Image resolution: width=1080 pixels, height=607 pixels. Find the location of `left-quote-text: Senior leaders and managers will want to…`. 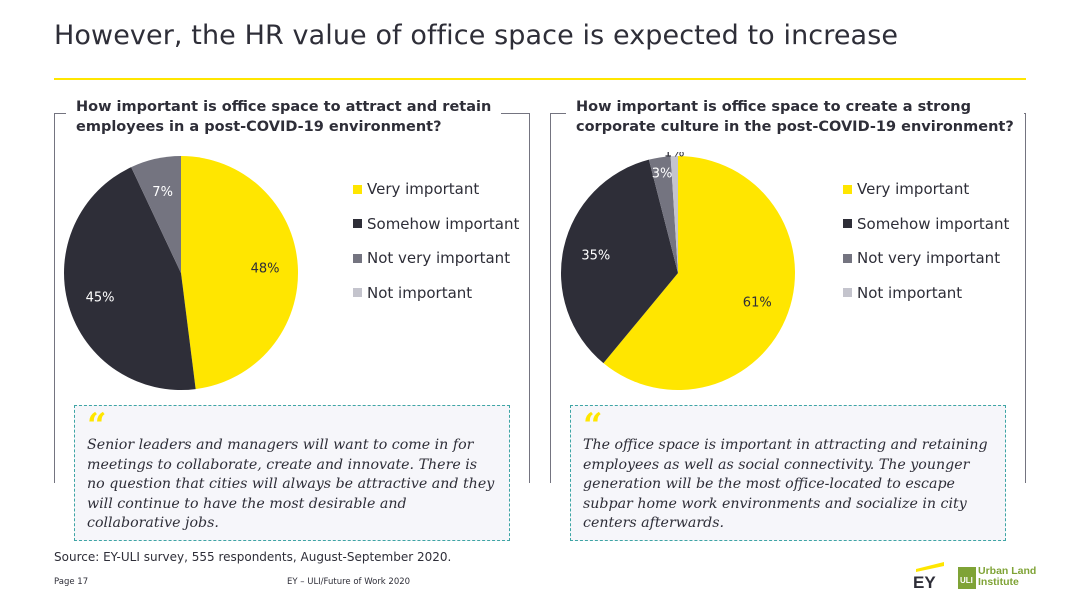

left-quote-text: Senior leaders and managers will want to… is located at coordinates (291, 484).